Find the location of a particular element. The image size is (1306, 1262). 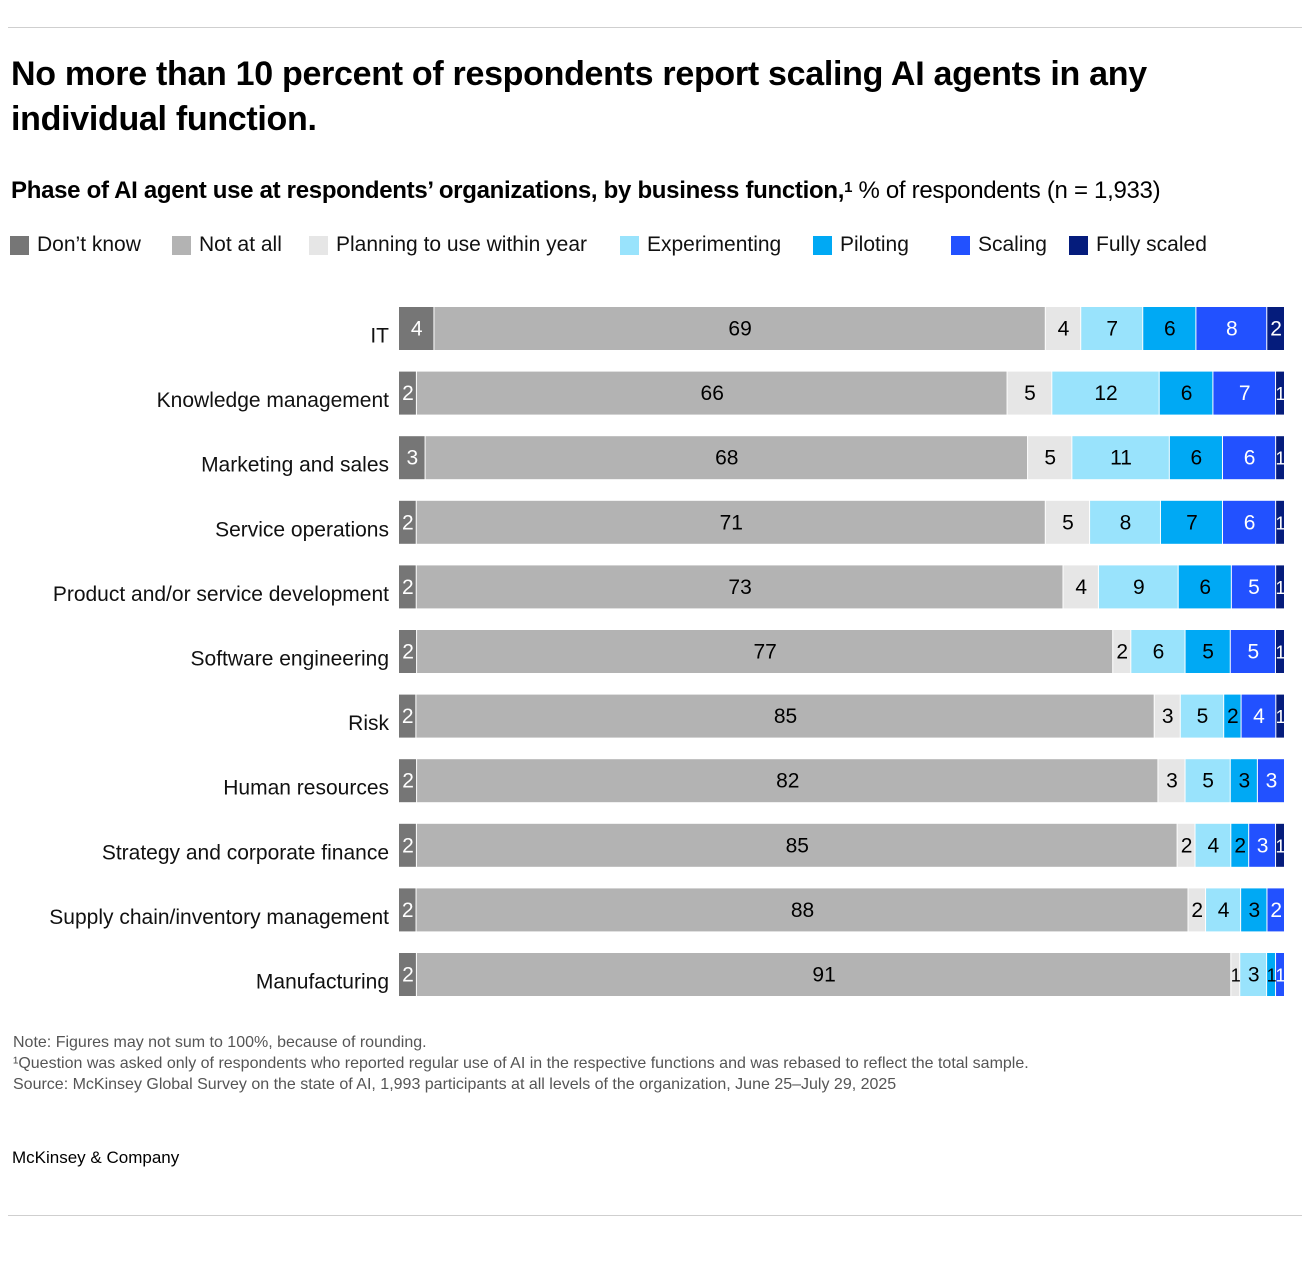

bar-knowledge-management-not-at-all is located at coordinates (711, 393).